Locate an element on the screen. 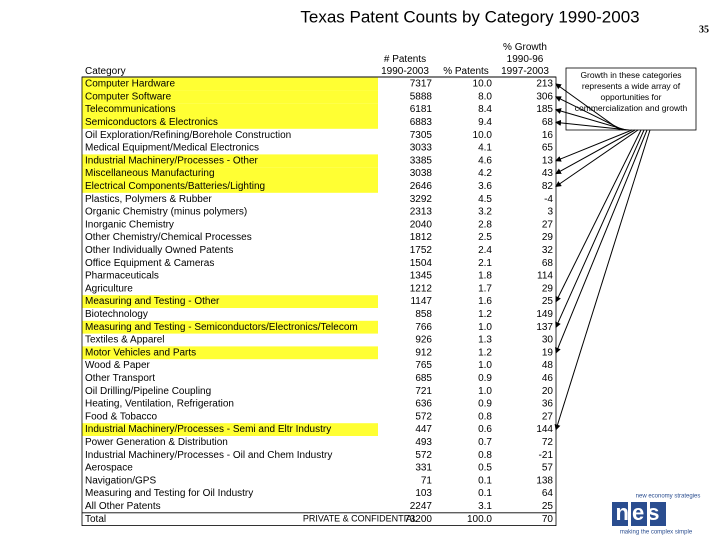 This screenshot has height=545, width=720. cell: 0.5 is located at coordinates (485, 468).